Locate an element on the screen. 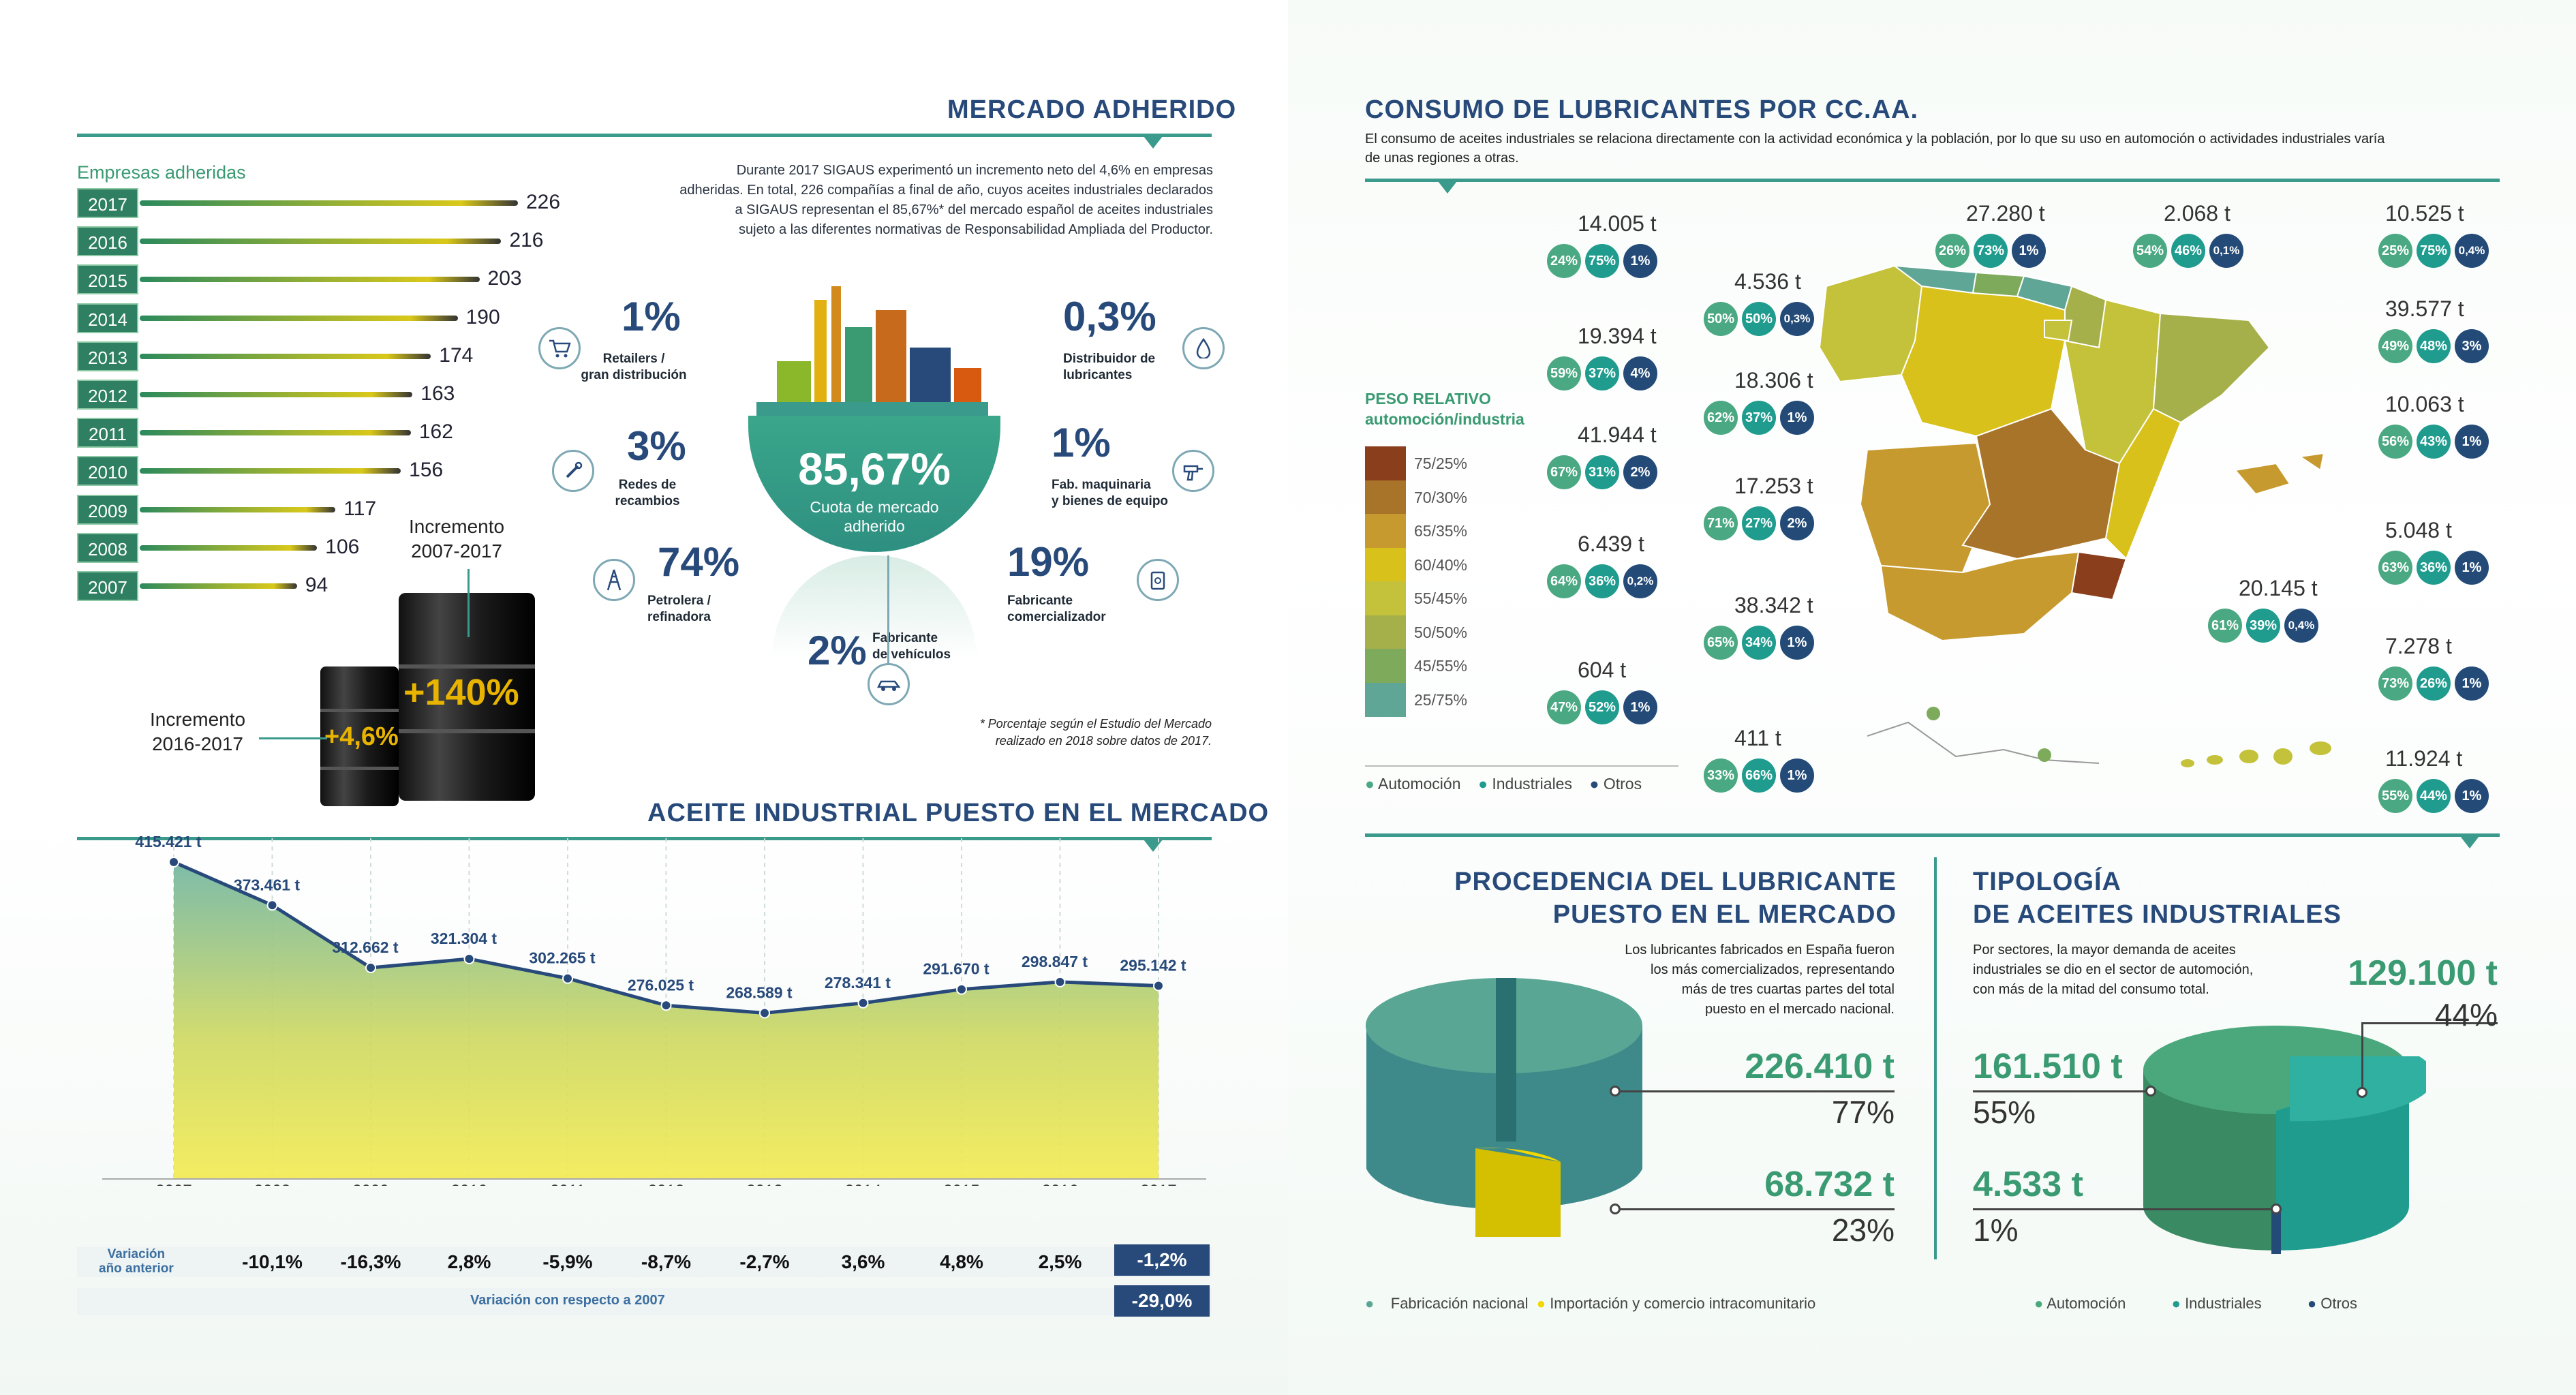 This screenshot has width=2576, height=1395. pie-cut is located at coordinates (1506, 1059).